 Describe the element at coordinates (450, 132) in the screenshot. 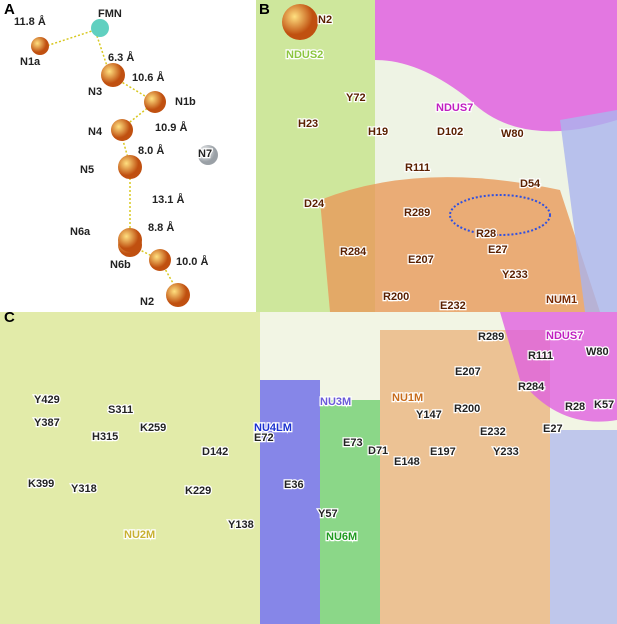

I see `residue-label: D102` at that location.